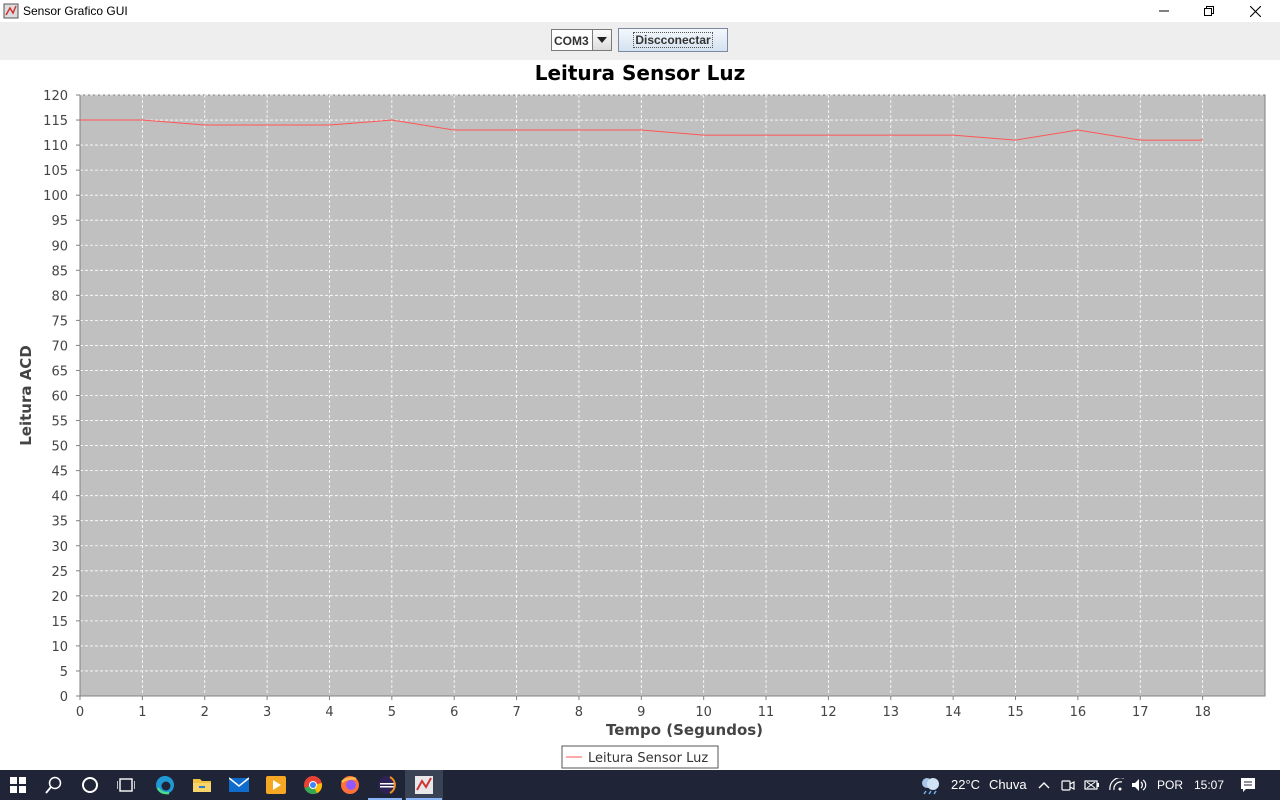  I want to click on disconnect-button: Discconectar, so click(673, 40).